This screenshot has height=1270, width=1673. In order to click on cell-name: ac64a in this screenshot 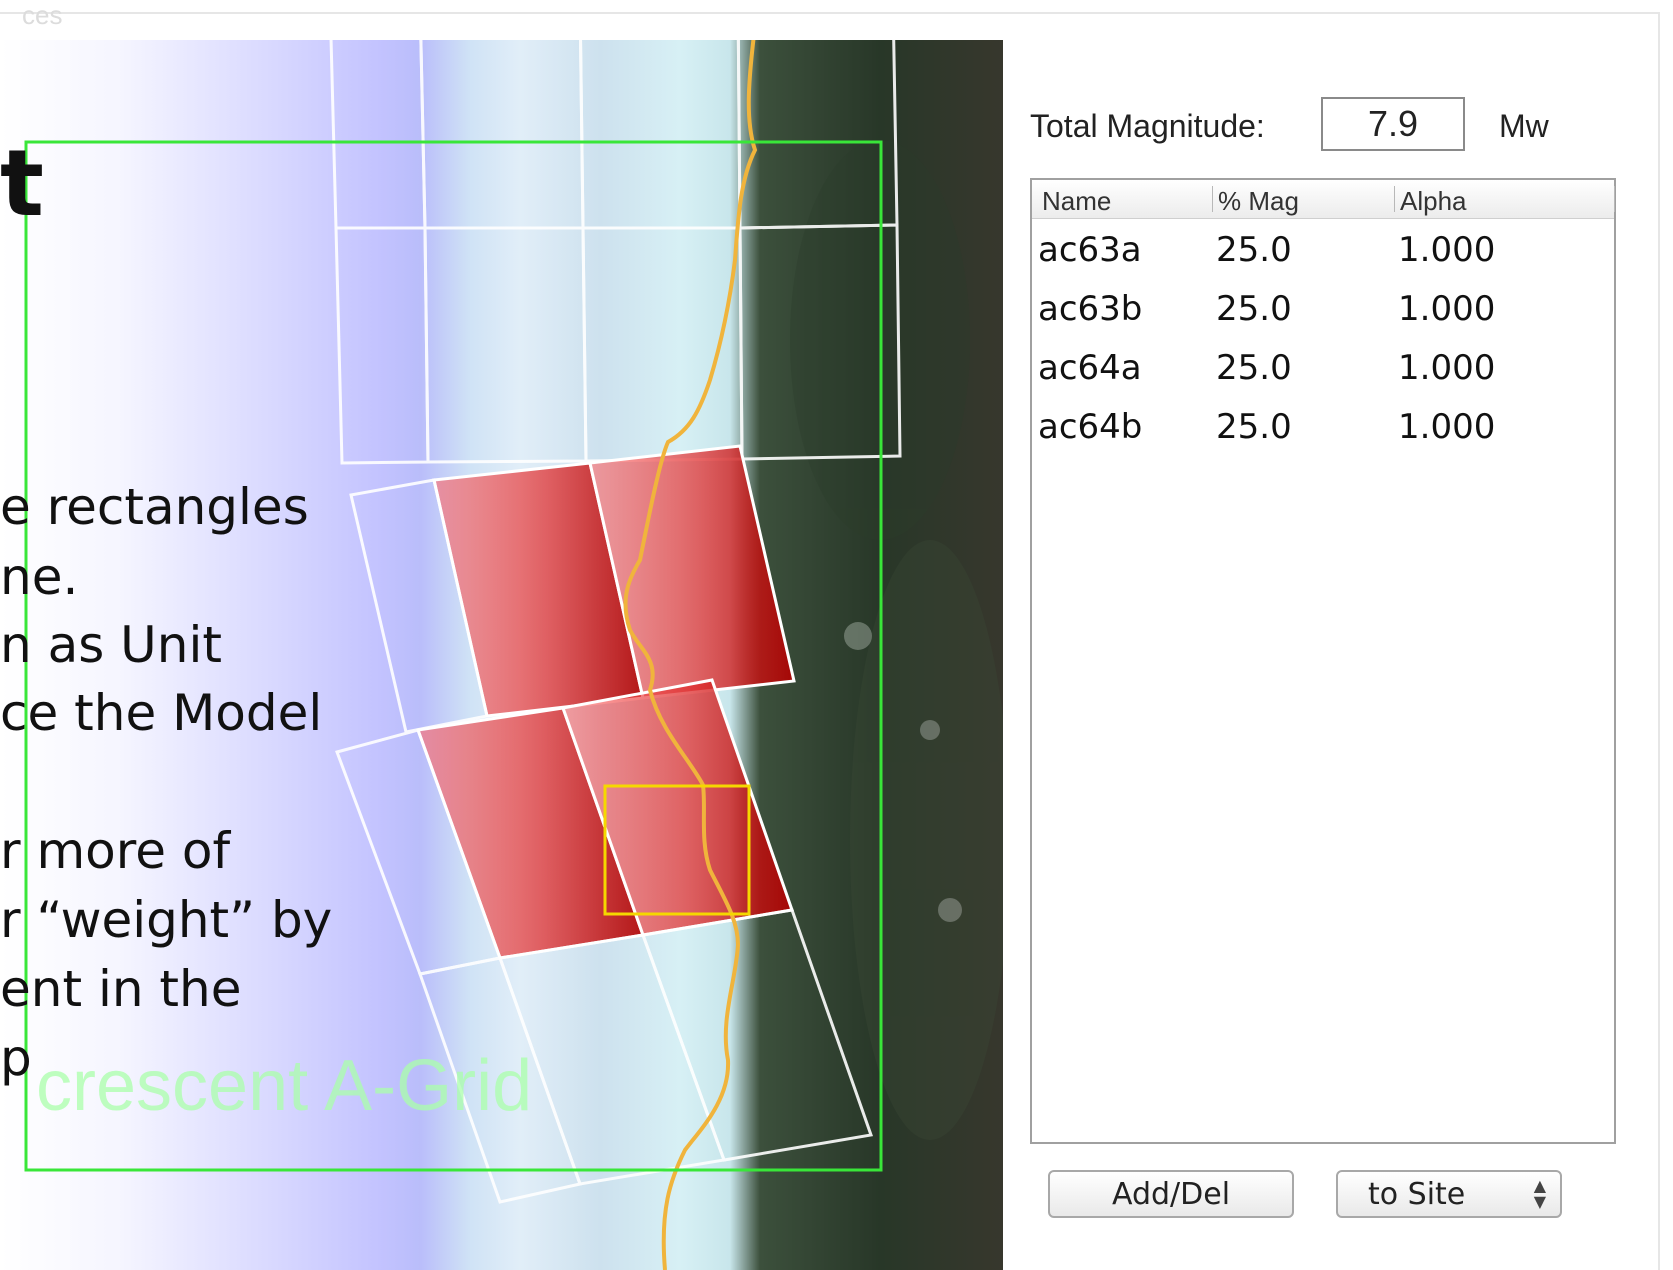, I will do `click(1090, 368)`.